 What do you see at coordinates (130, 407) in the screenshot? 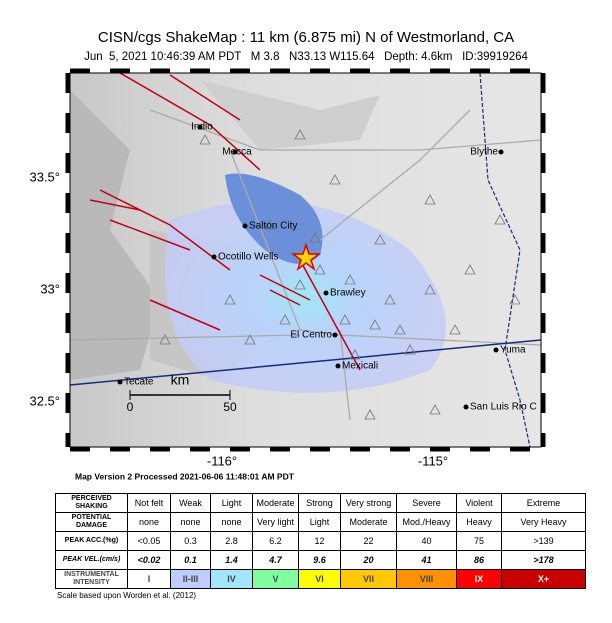
I see `scale-start: 0` at bounding box center [130, 407].